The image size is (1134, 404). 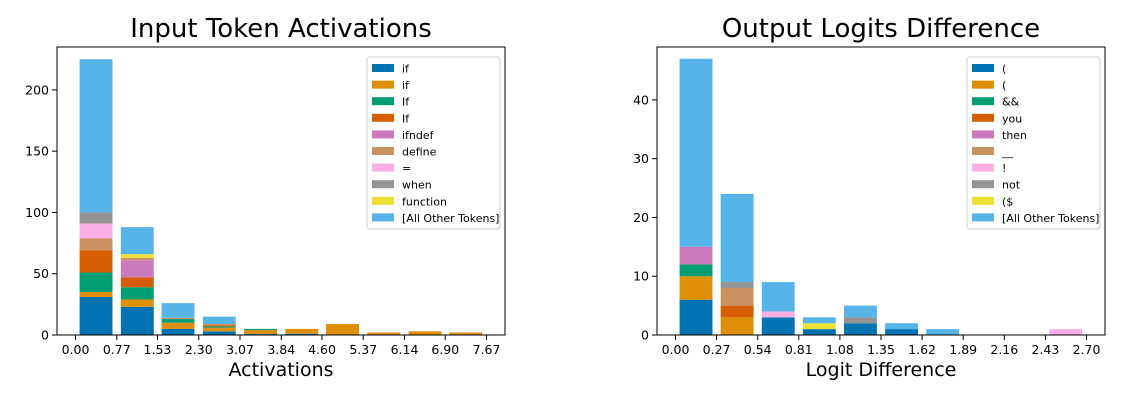 What do you see at coordinates (676, 349) in the screenshot?
I see `x-tick-label: 0.00` at bounding box center [676, 349].